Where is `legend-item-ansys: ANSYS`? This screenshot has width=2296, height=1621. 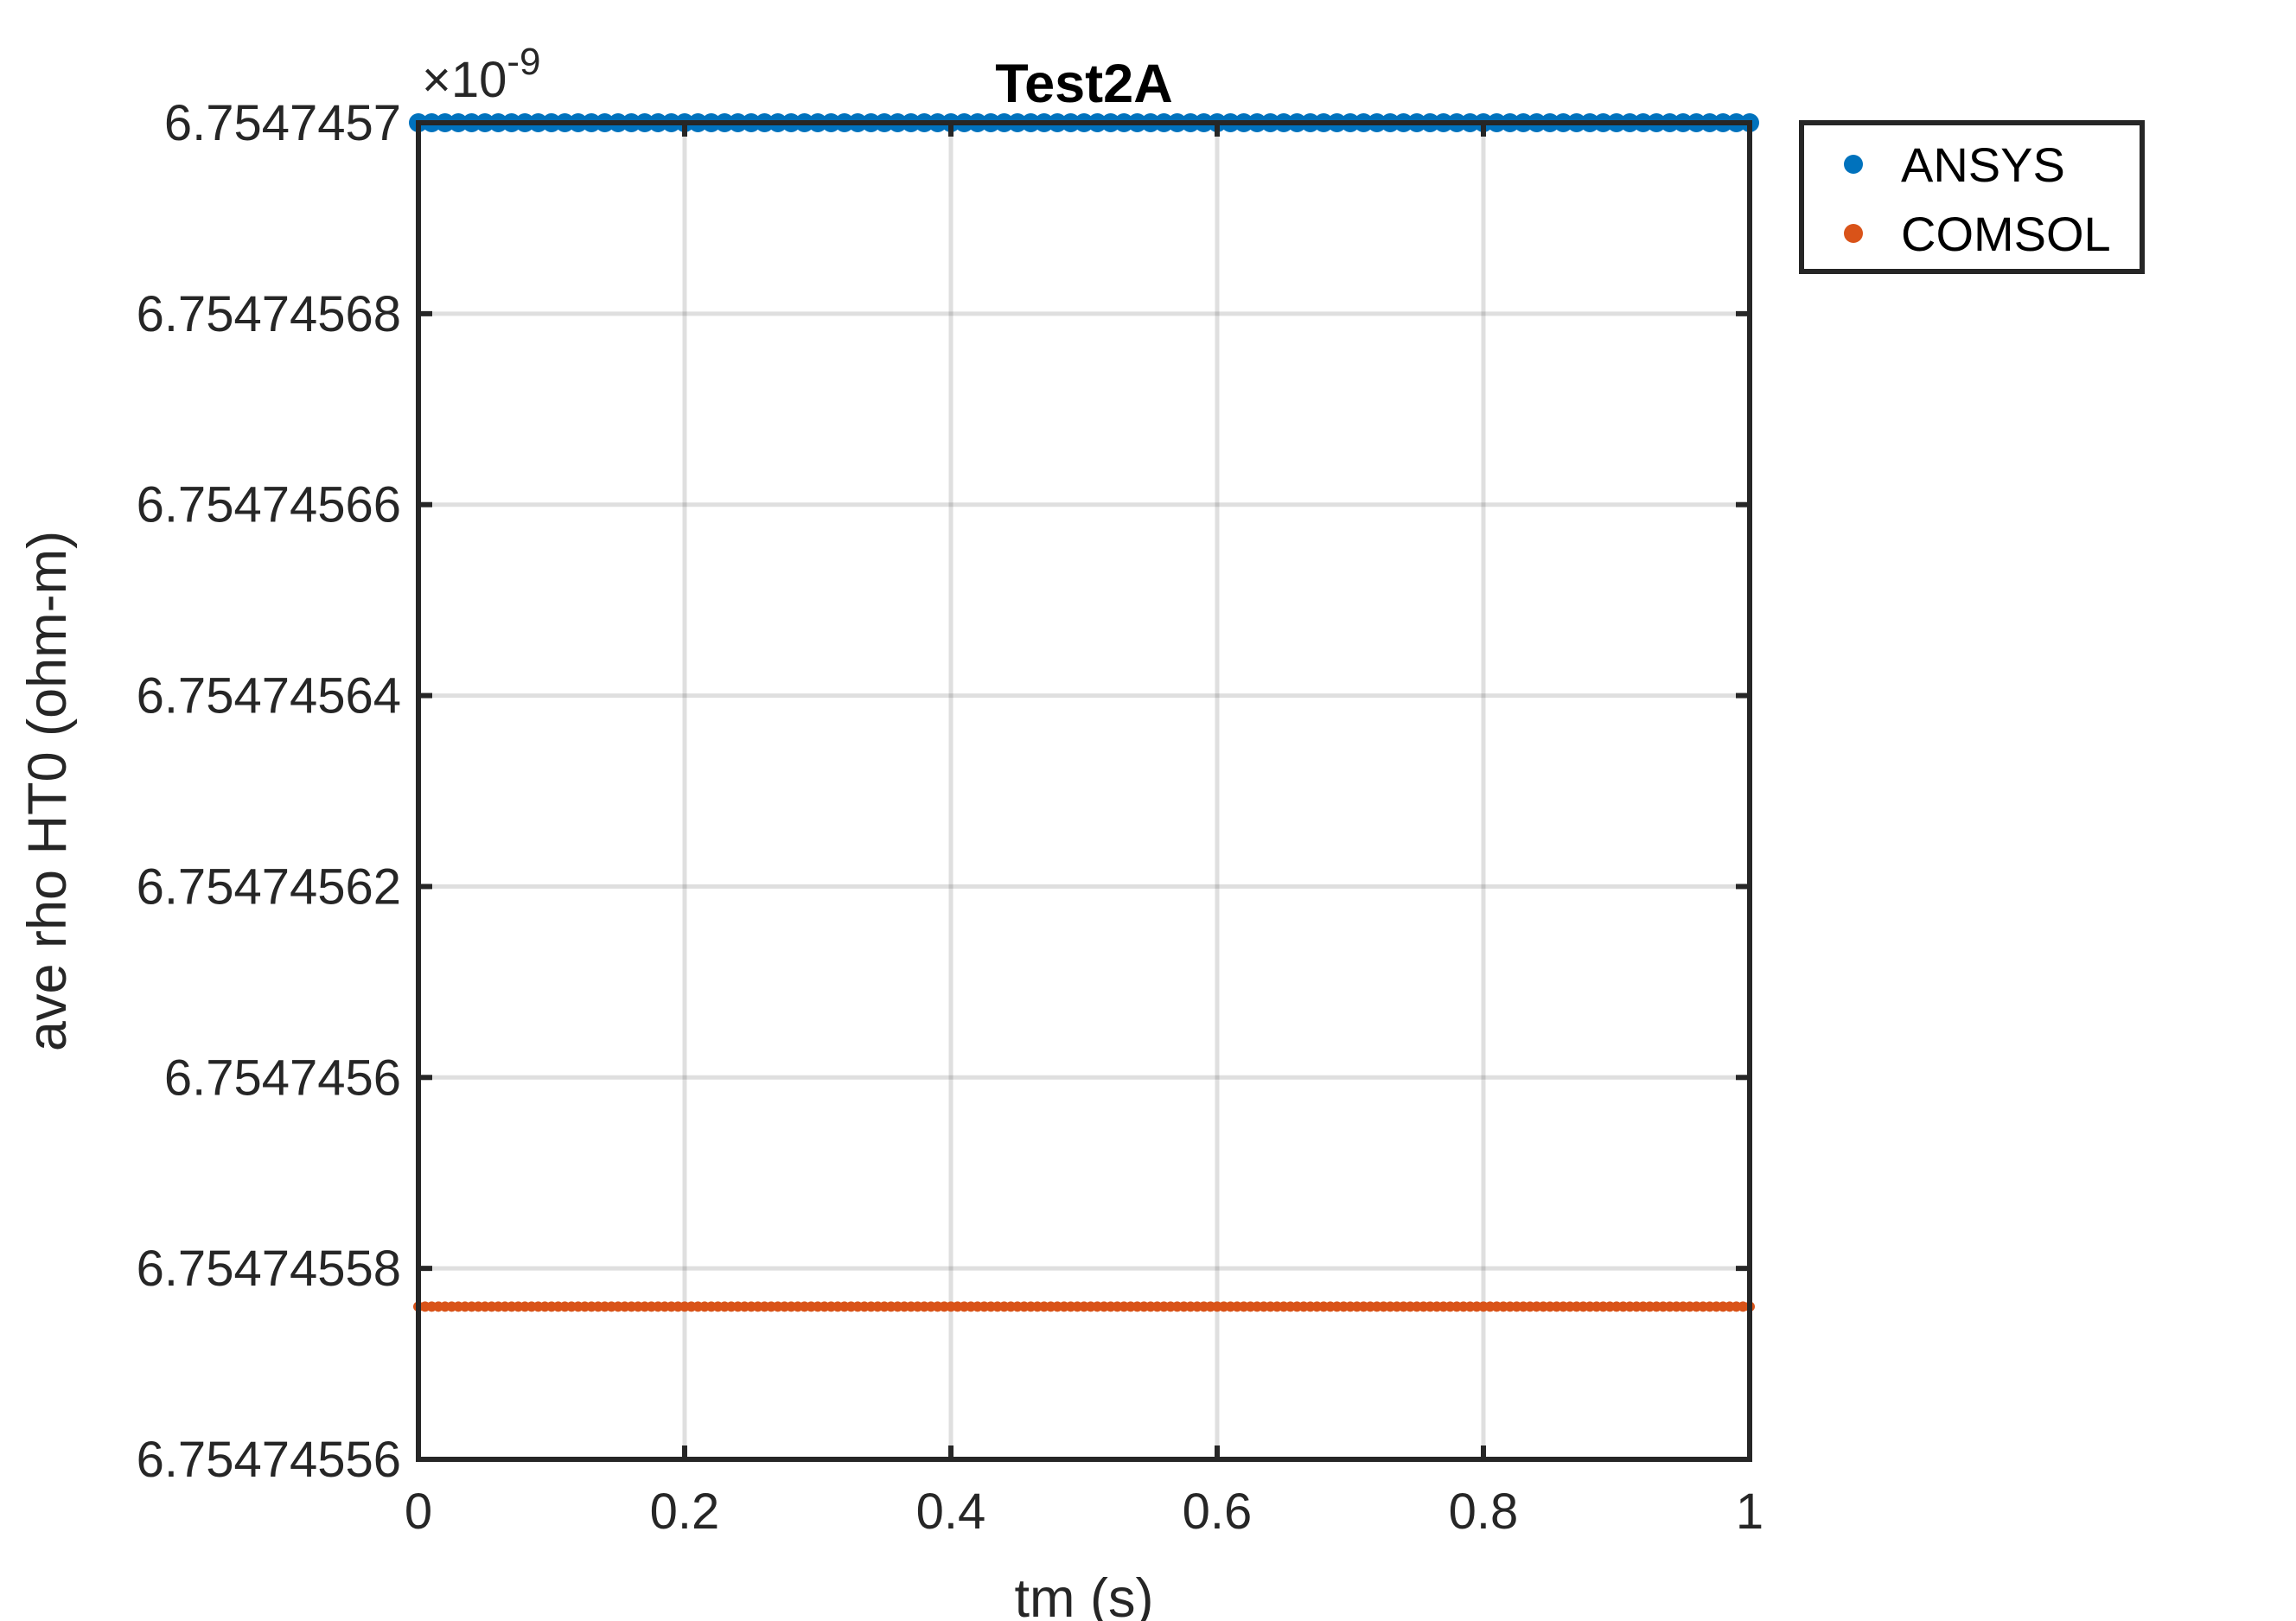 legend-item-ansys: ANSYS is located at coordinates (1954, 164).